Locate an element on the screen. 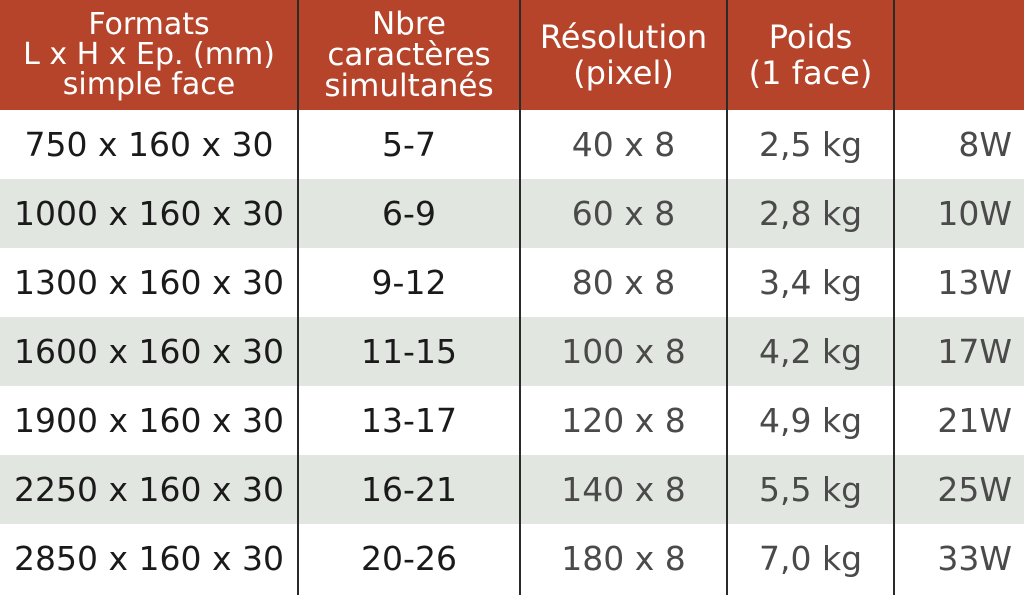 The width and height of the screenshot is (1024, 595). cell-format: 2850 x 160 x 30 is located at coordinates (149, 558).